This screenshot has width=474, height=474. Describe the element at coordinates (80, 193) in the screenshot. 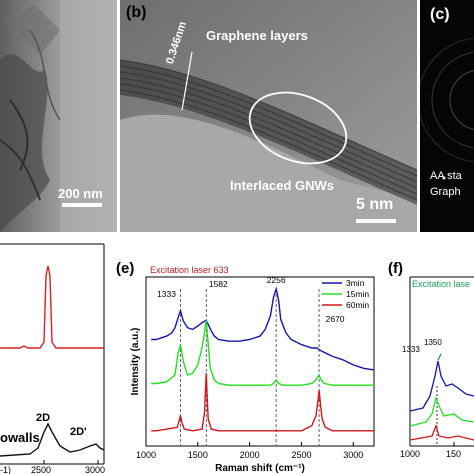

I see `scale-bar-label-a: 200 nm` at that location.